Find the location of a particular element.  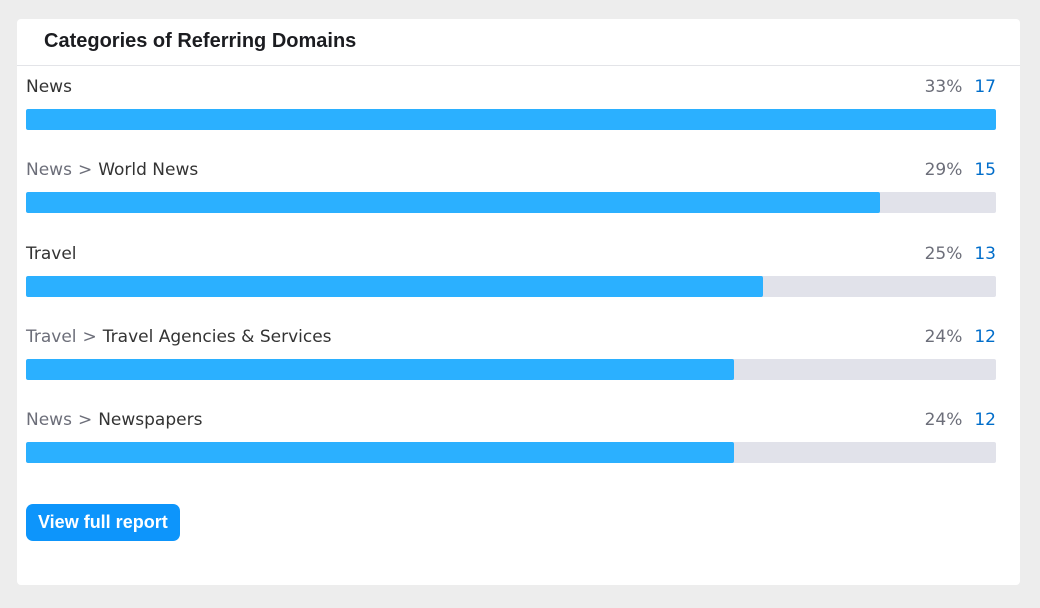

card-header: Categories of Referring Domains is located at coordinates (518, 42).